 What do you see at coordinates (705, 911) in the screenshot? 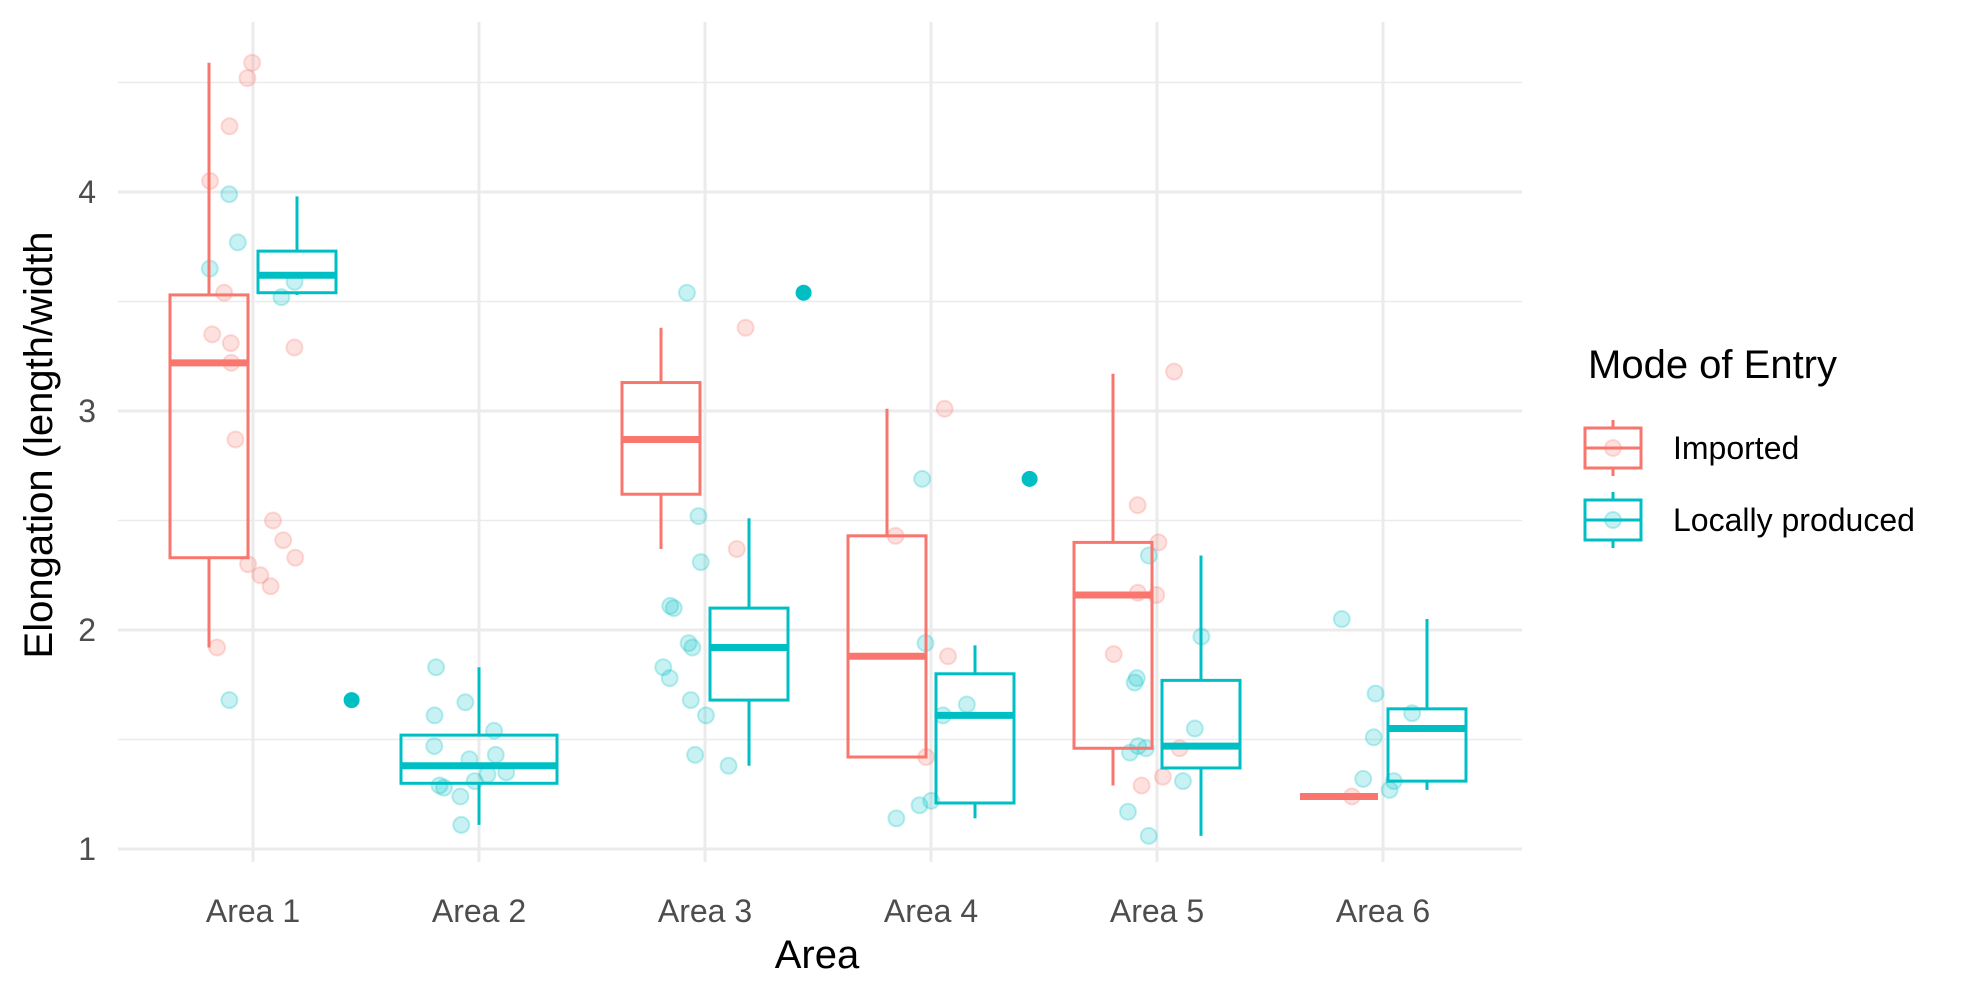
I see `x-tick-label: Area 3` at bounding box center [705, 911].